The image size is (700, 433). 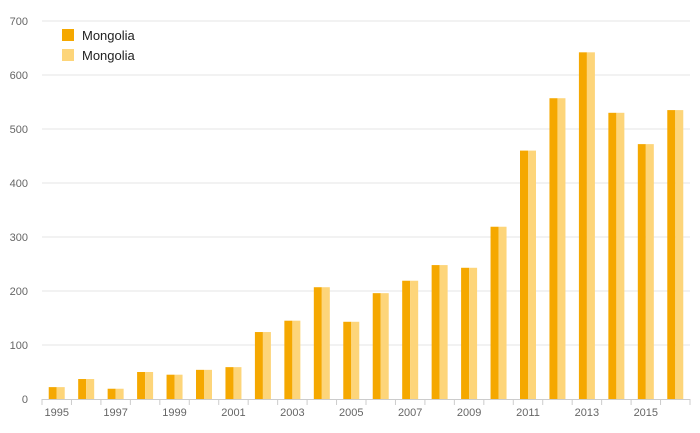 I want to click on bar-series-1-2011, so click(x=524, y=274).